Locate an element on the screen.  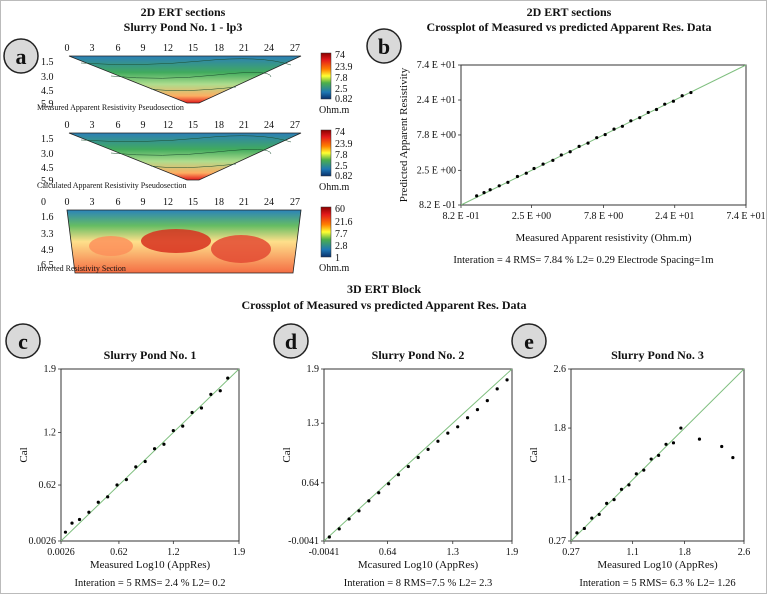
scale-value: 1 is located at coordinates (337, 258).